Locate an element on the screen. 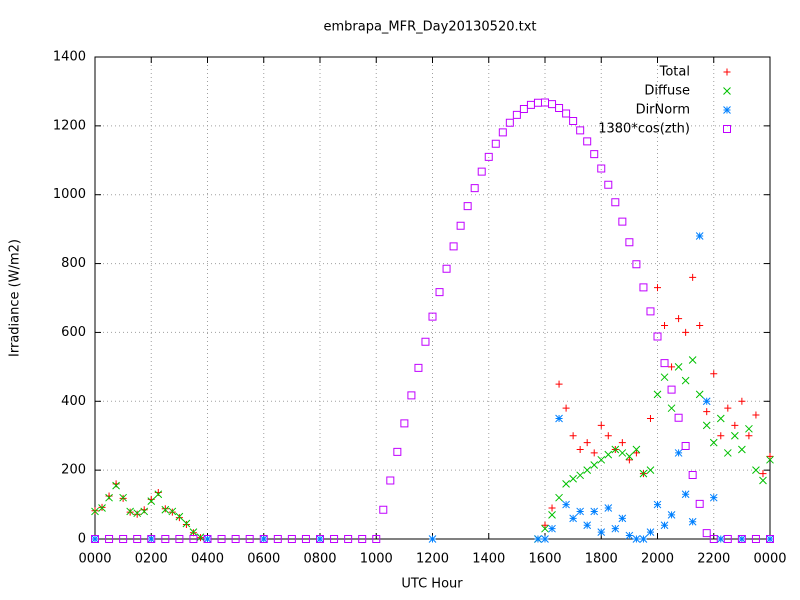  x-tick-label: 0600 is located at coordinates (263, 559).